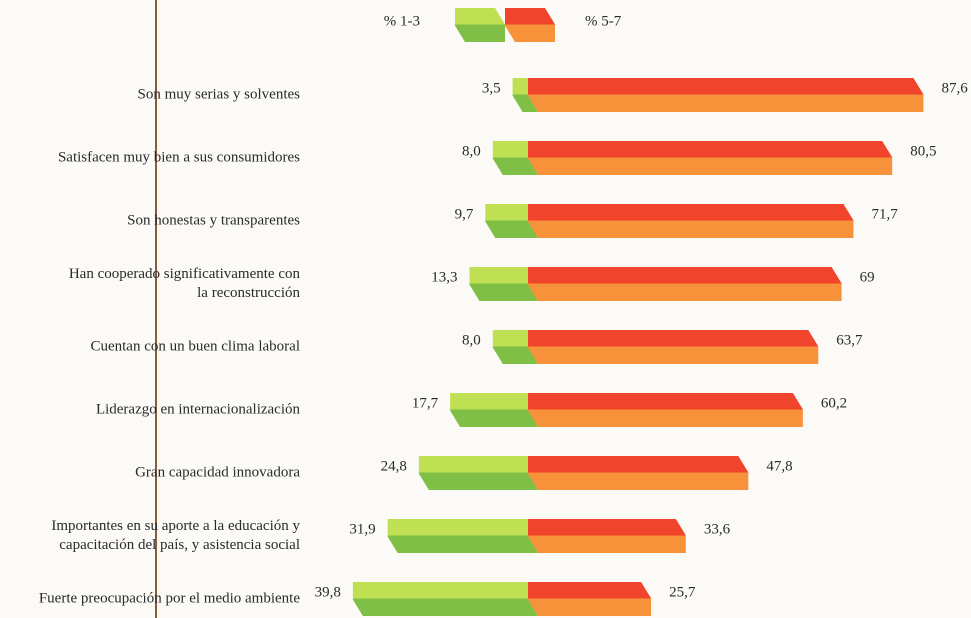 This screenshot has width=971, height=618. What do you see at coordinates (198, 409) in the screenshot?
I see `category-label: Liderazgo en internacionalización` at bounding box center [198, 409].